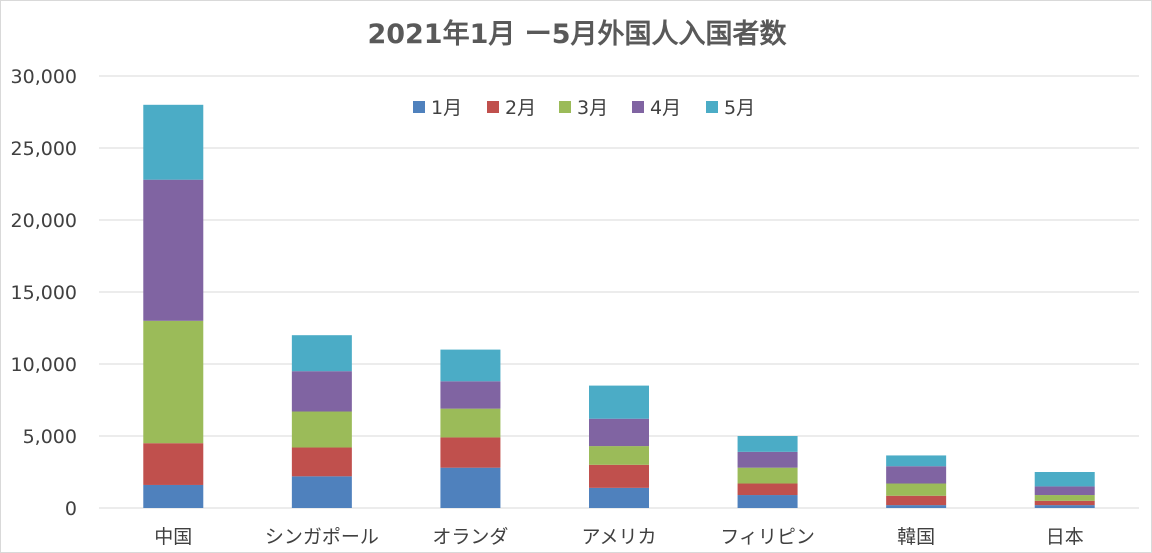 The image size is (1152, 553). I want to click on y-tick-label: 10,000, so click(44, 365).